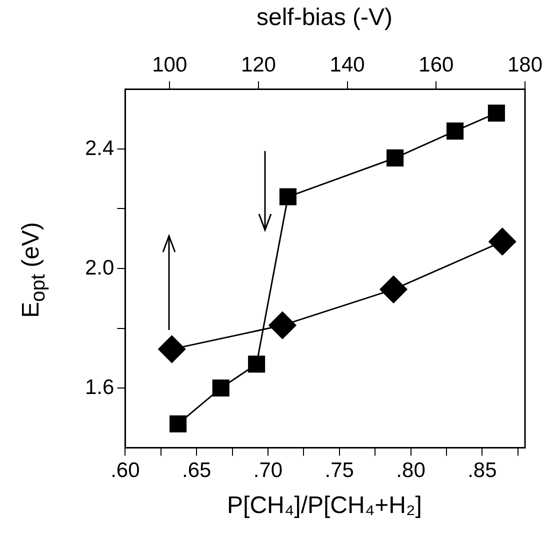  What do you see at coordinates (170, 64) in the screenshot?
I see `x2-tick-label: 100` at bounding box center [170, 64].